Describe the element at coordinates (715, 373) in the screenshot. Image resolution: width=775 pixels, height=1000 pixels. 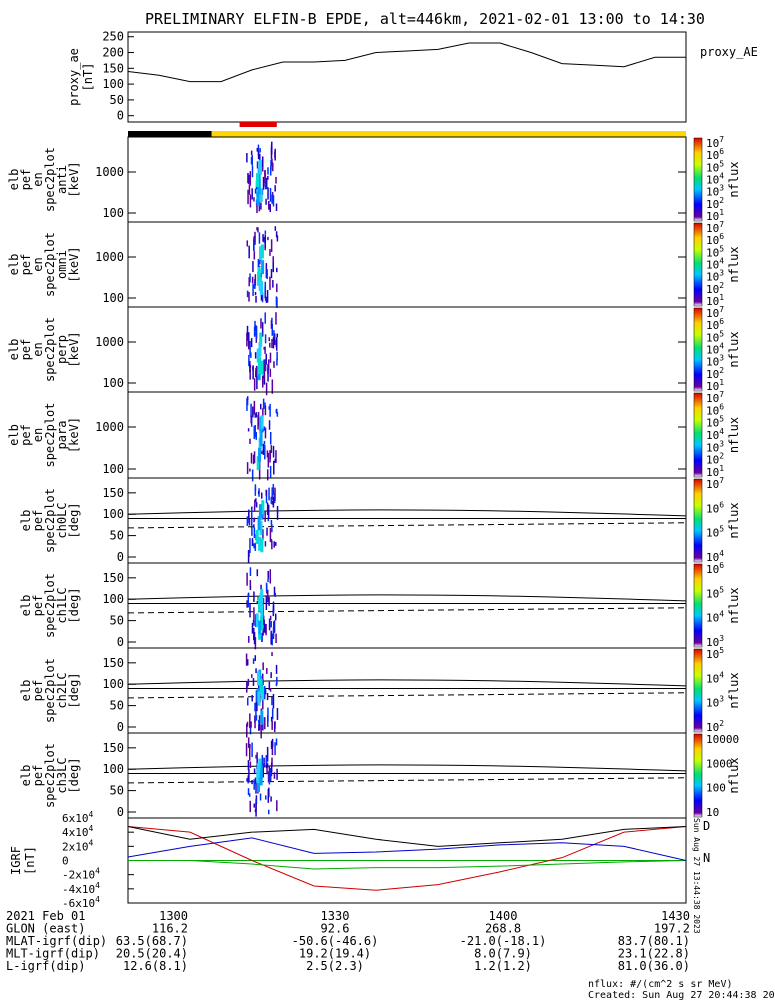
I see `colorbar-tick-label: 10²` at that location.